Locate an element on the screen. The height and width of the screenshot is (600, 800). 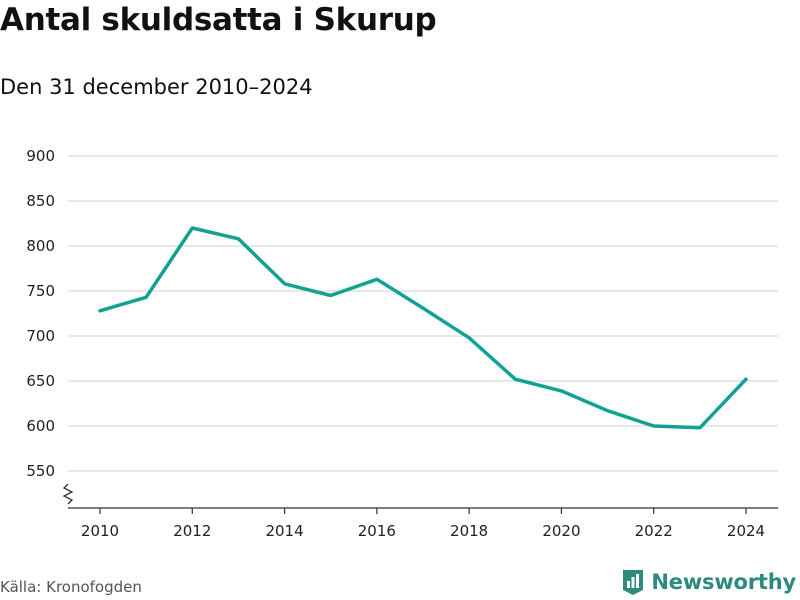
source-note: Källa: Kronofogden is located at coordinates (71, 587).